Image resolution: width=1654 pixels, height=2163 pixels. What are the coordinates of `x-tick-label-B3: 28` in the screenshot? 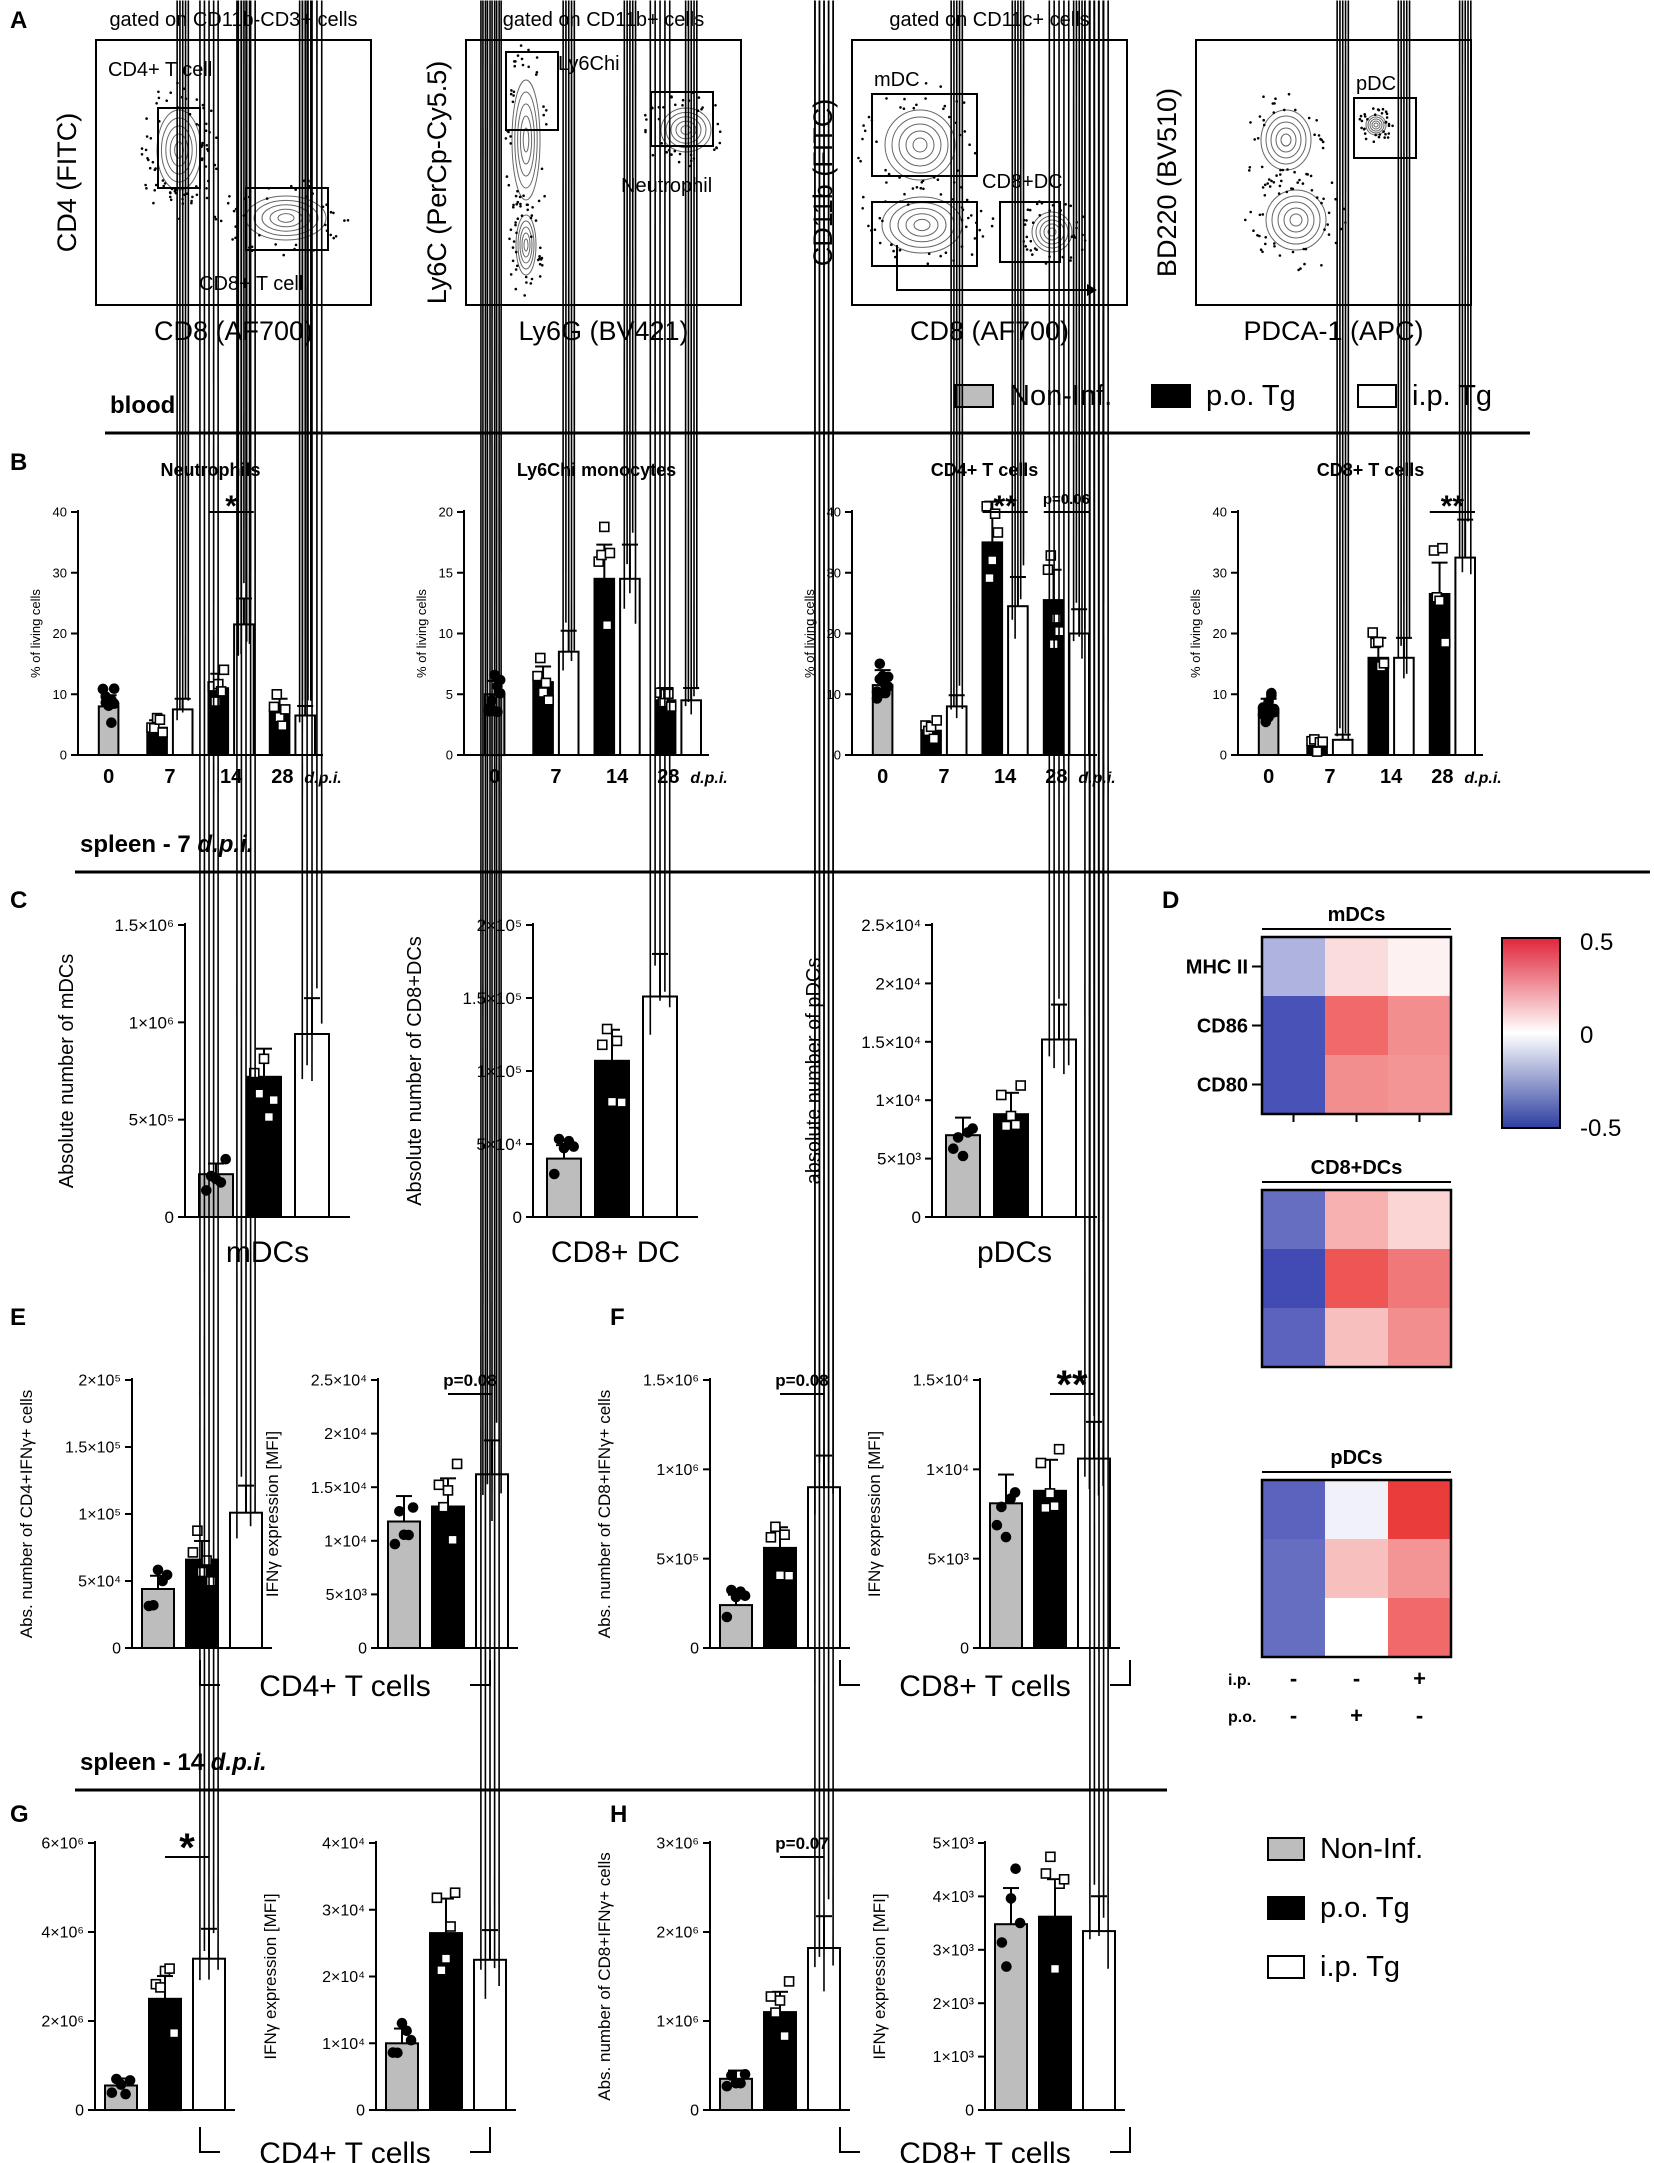 It's located at (1056, 777).